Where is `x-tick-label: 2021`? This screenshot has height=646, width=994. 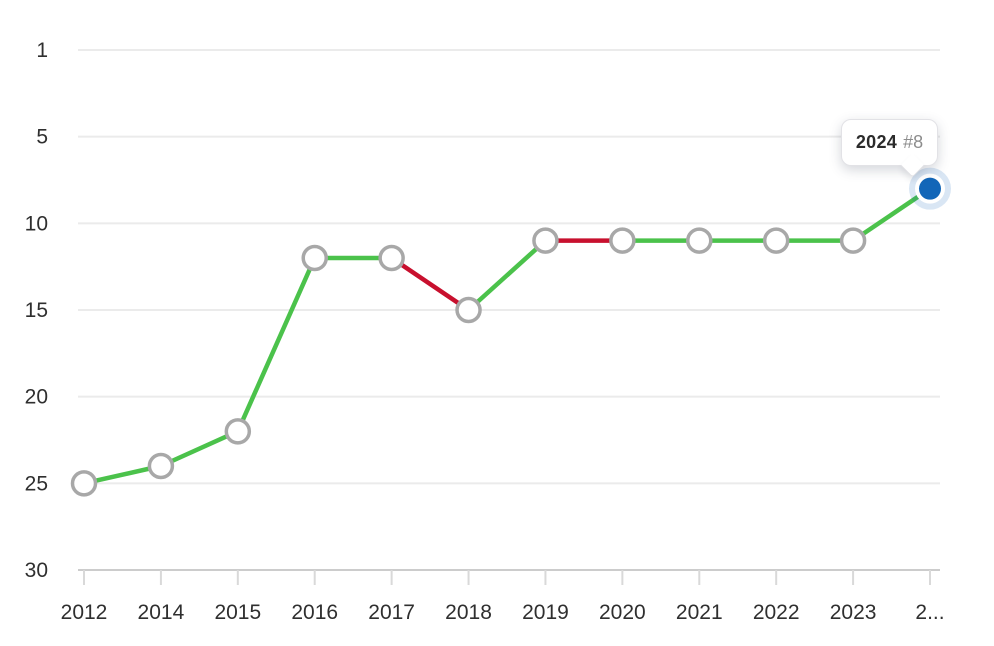
x-tick-label: 2021 is located at coordinates (699, 612).